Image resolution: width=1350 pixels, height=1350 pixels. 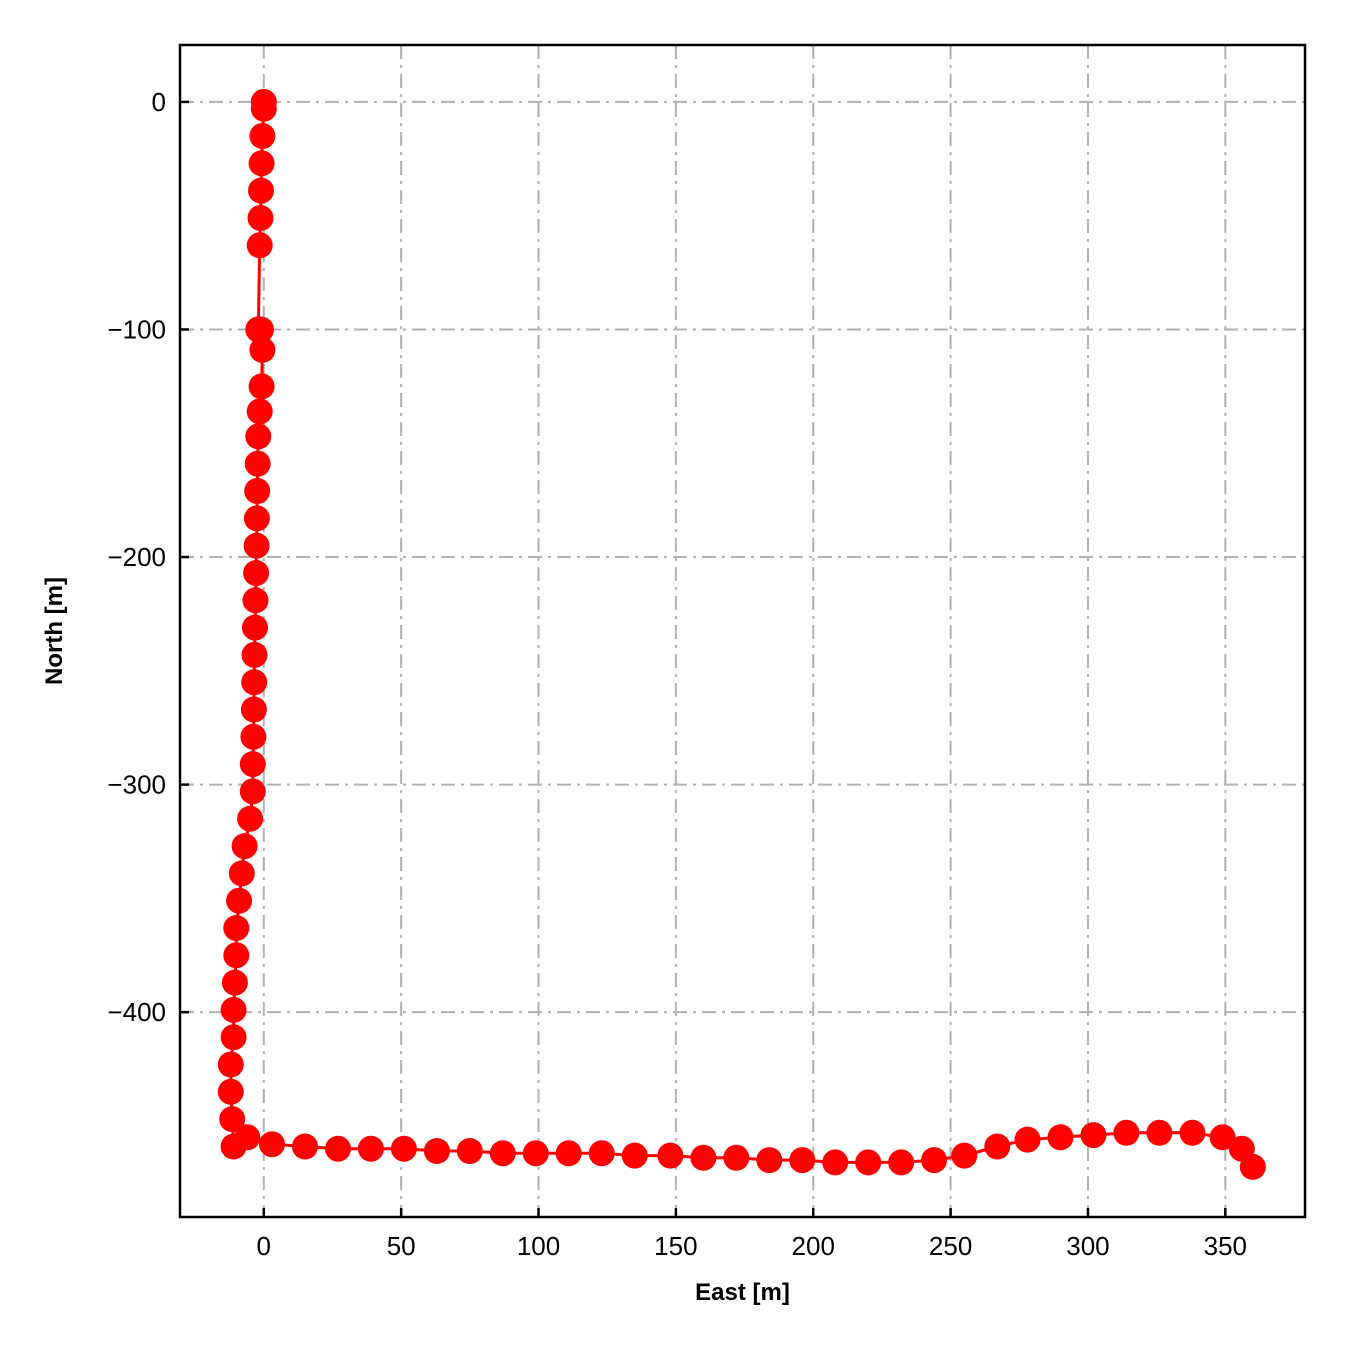 What do you see at coordinates (159, 102) in the screenshot?
I see `y-tick-label: 0` at bounding box center [159, 102].